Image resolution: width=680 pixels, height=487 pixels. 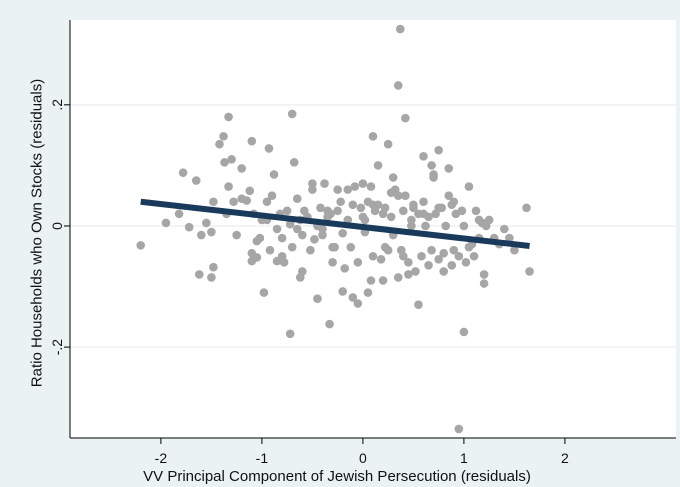 What do you see at coordinates (565, 458) in the screenshot?
I see `x-tick-label: 2` at bounding box center [565, 458].